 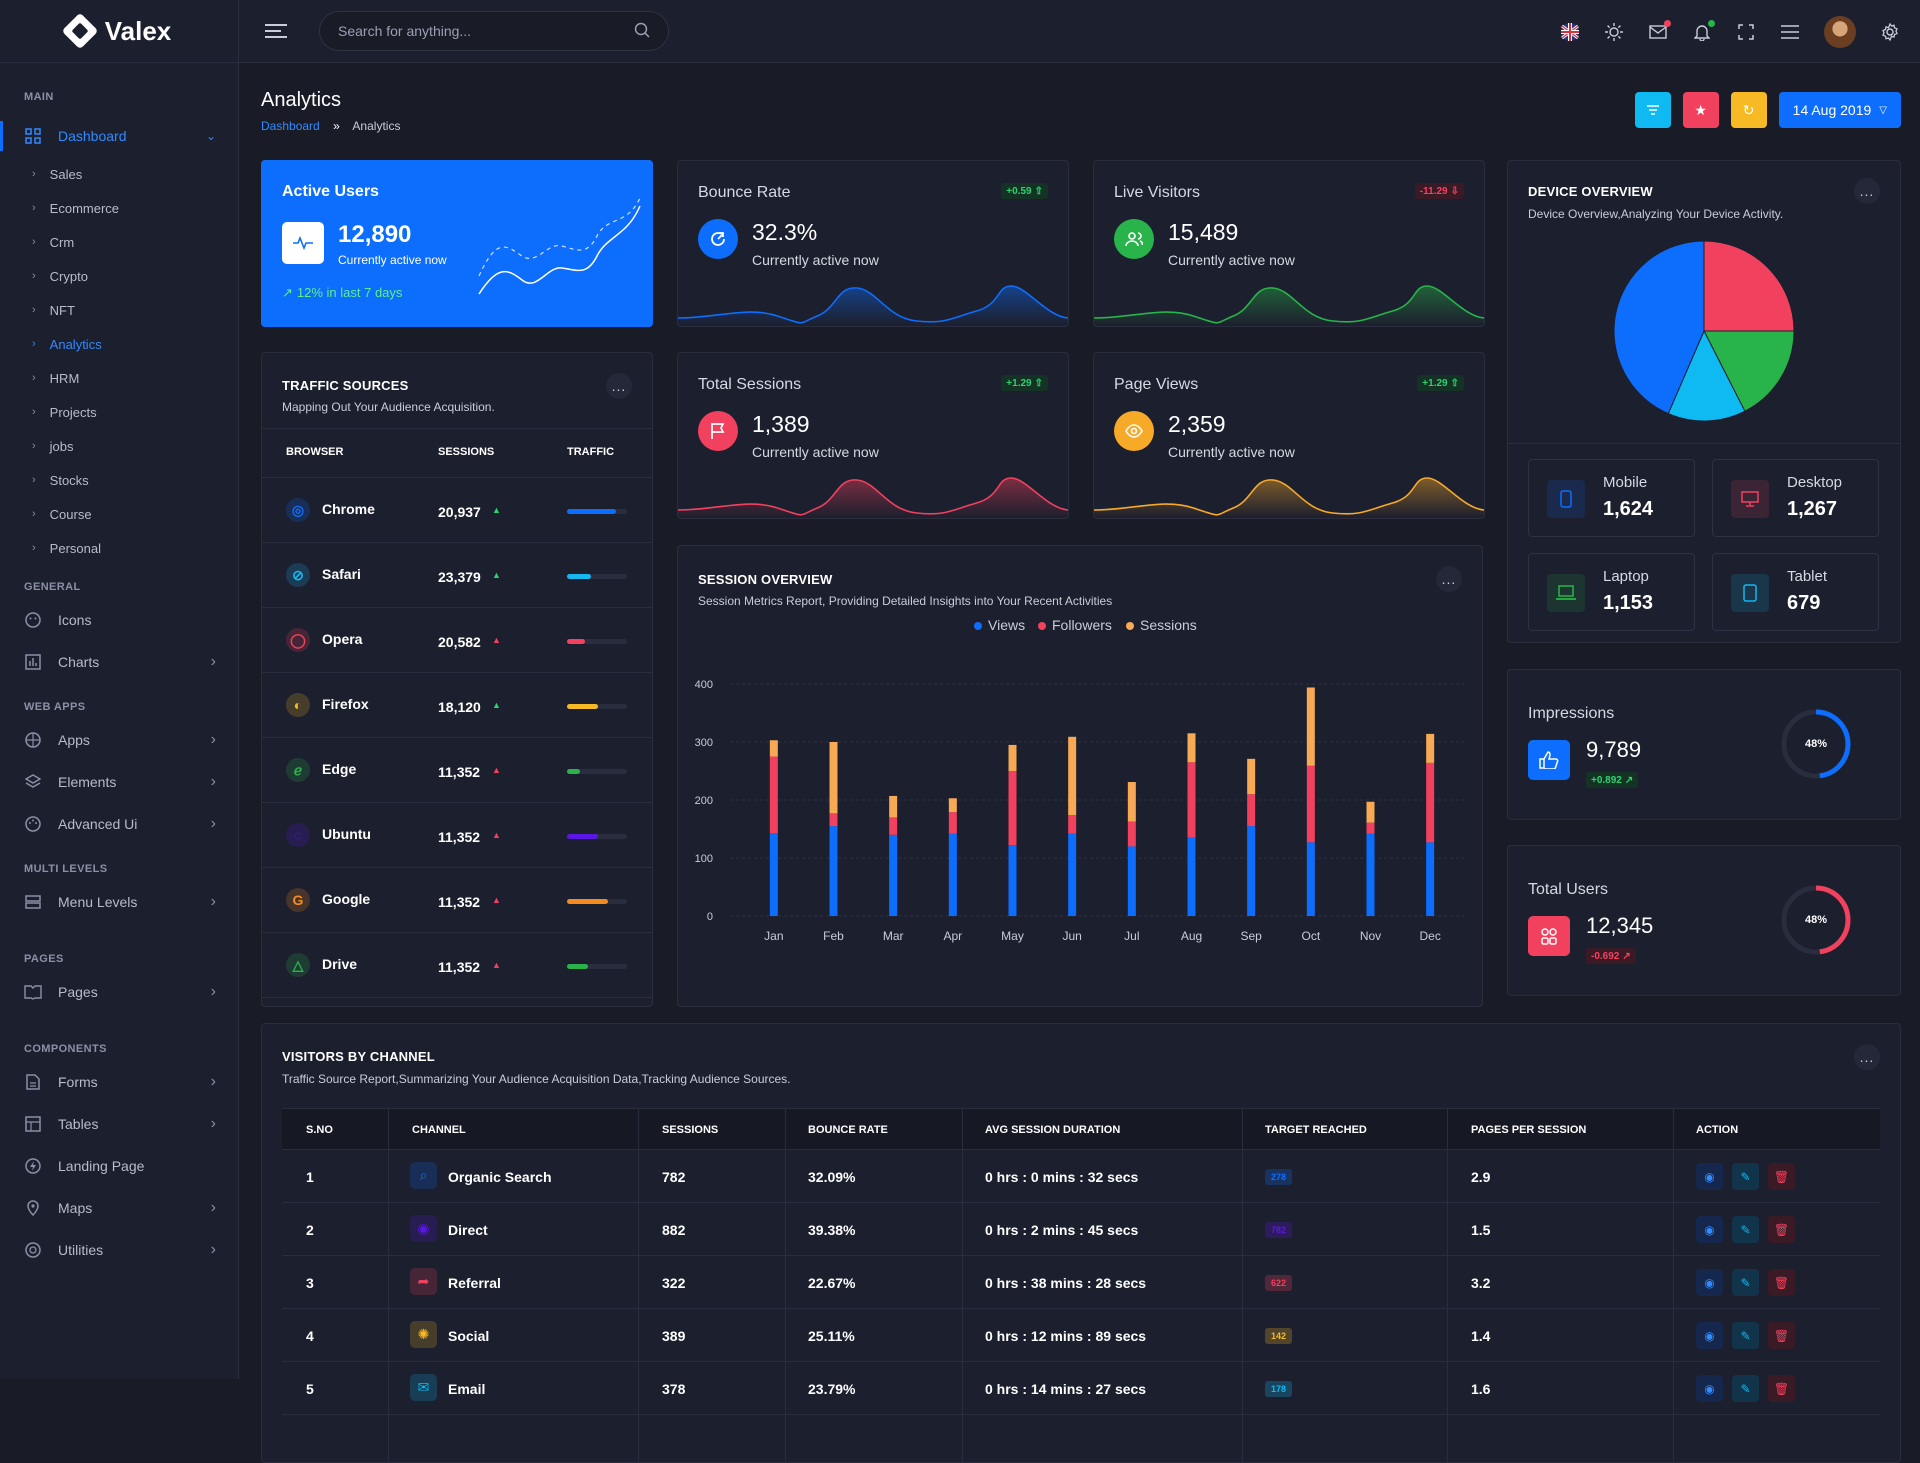 I want to click on traffic-bar, so click(x=597, y=511).